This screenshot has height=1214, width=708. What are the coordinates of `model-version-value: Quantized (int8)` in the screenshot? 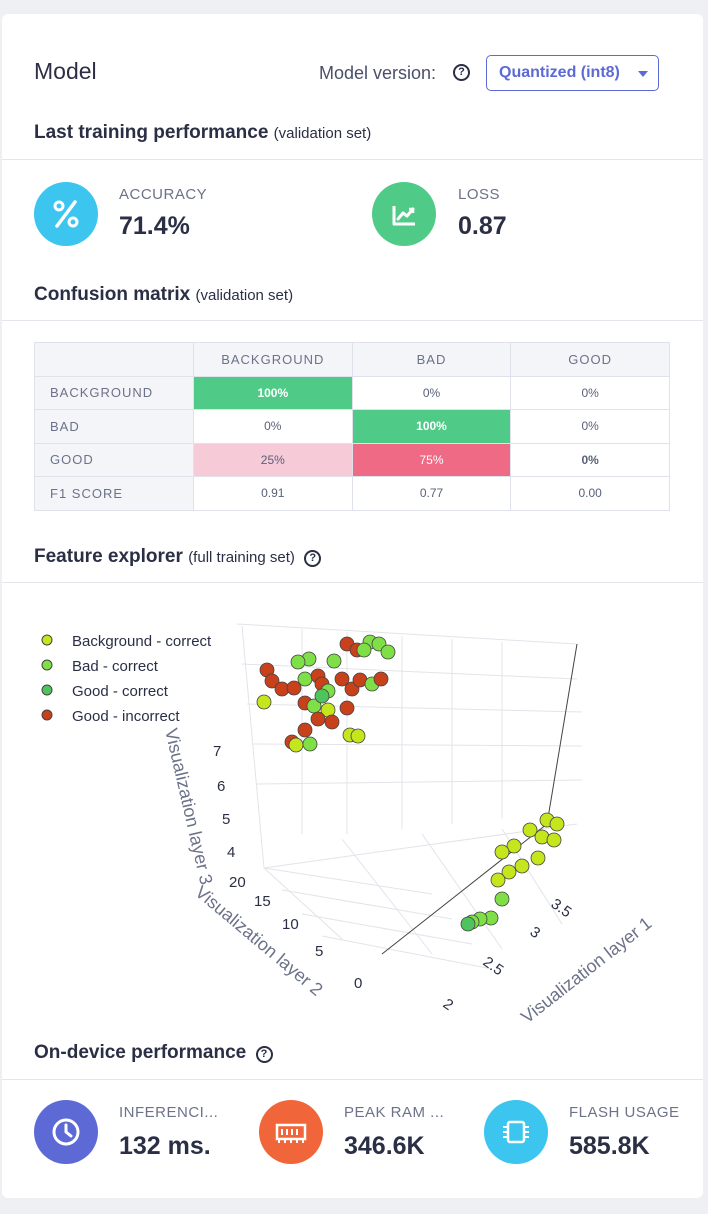 It's located at (559, 72).